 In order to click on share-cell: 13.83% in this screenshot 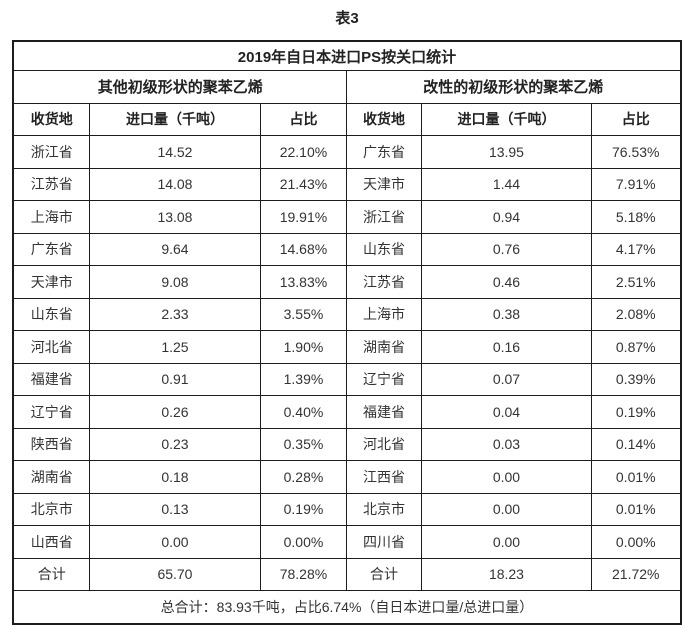, I will do `click(303, 282)`.